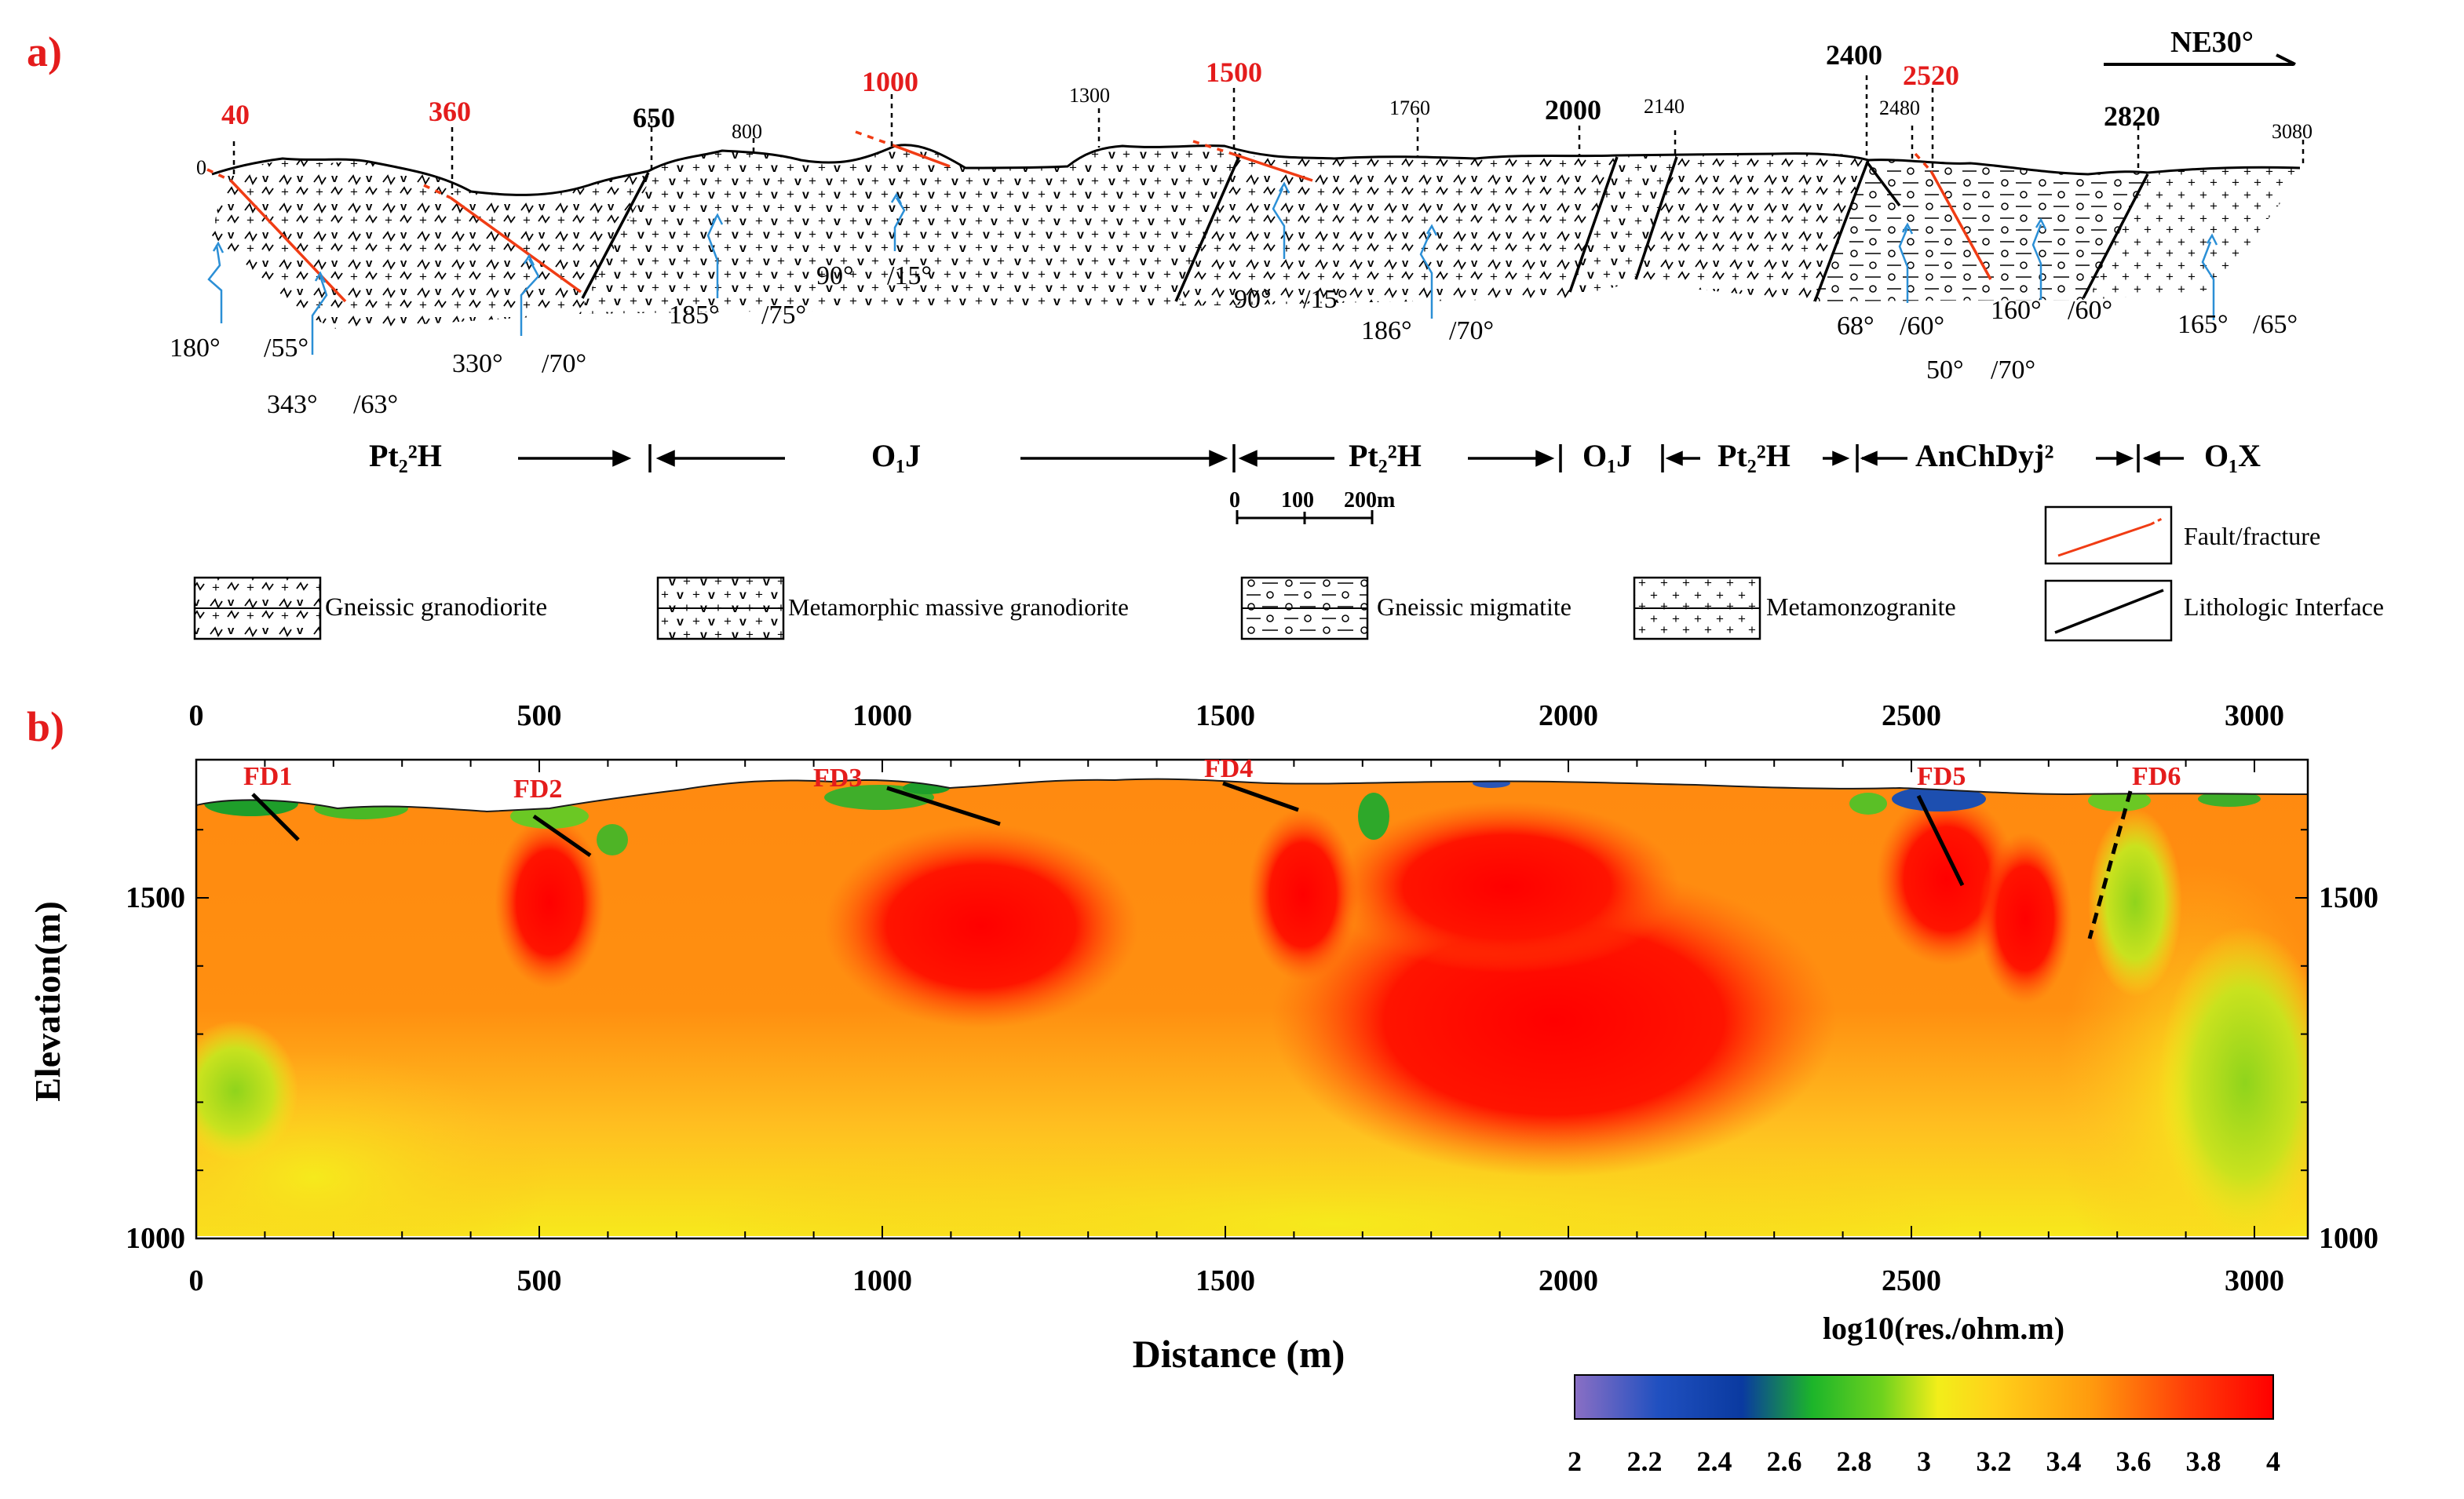  I want to click on legend-metamonzogranite: Metamonzogranite, so click(1861, 607).